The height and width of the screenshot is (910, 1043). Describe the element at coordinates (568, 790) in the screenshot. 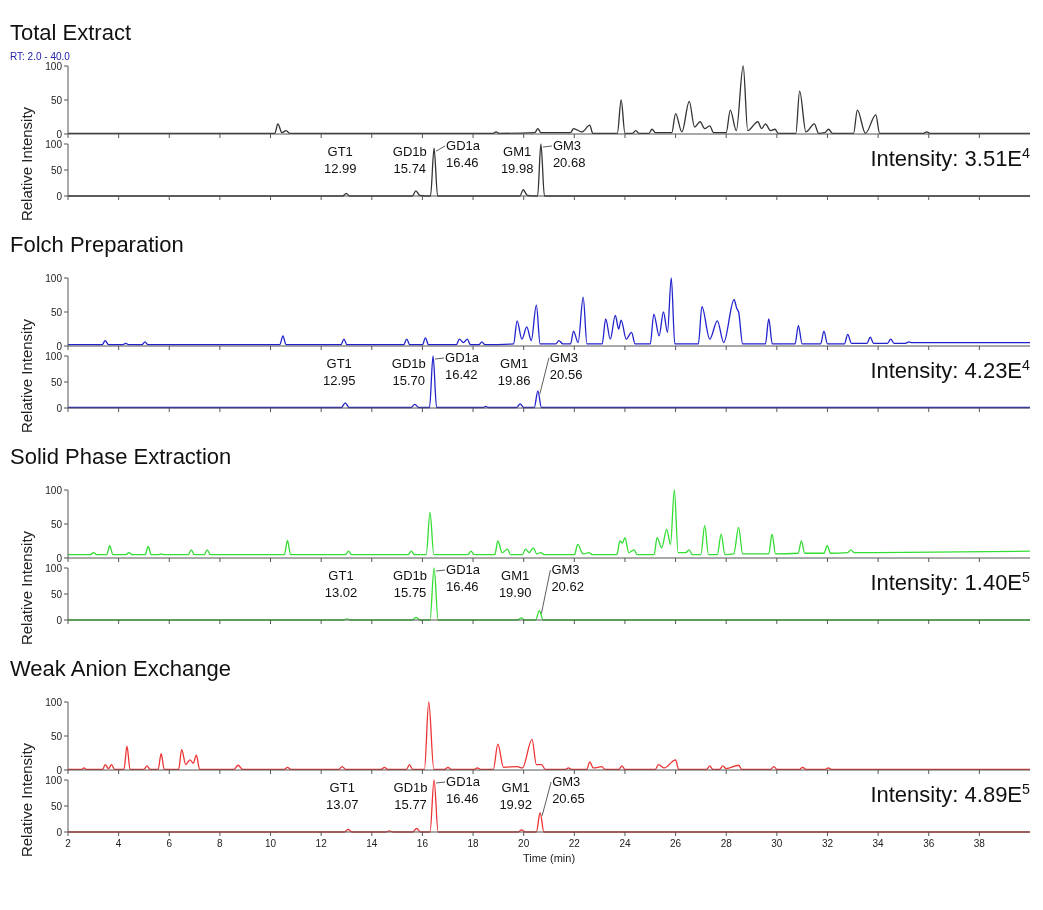

I see `annotation: GM3 20.65` at that location.